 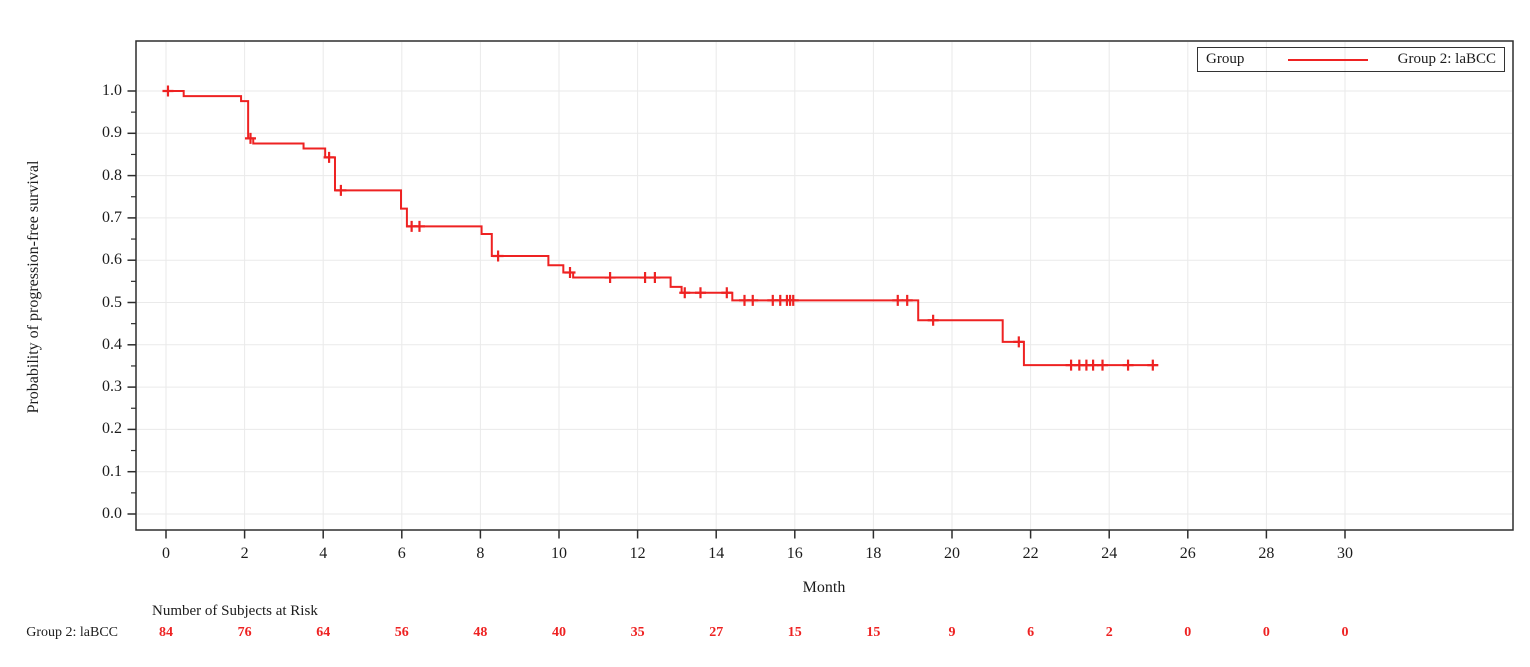 What do you see at coordinates (1345, 553) in the screenshot?
I see `x-tick-label: 30` at bounding box center [1345, 553].